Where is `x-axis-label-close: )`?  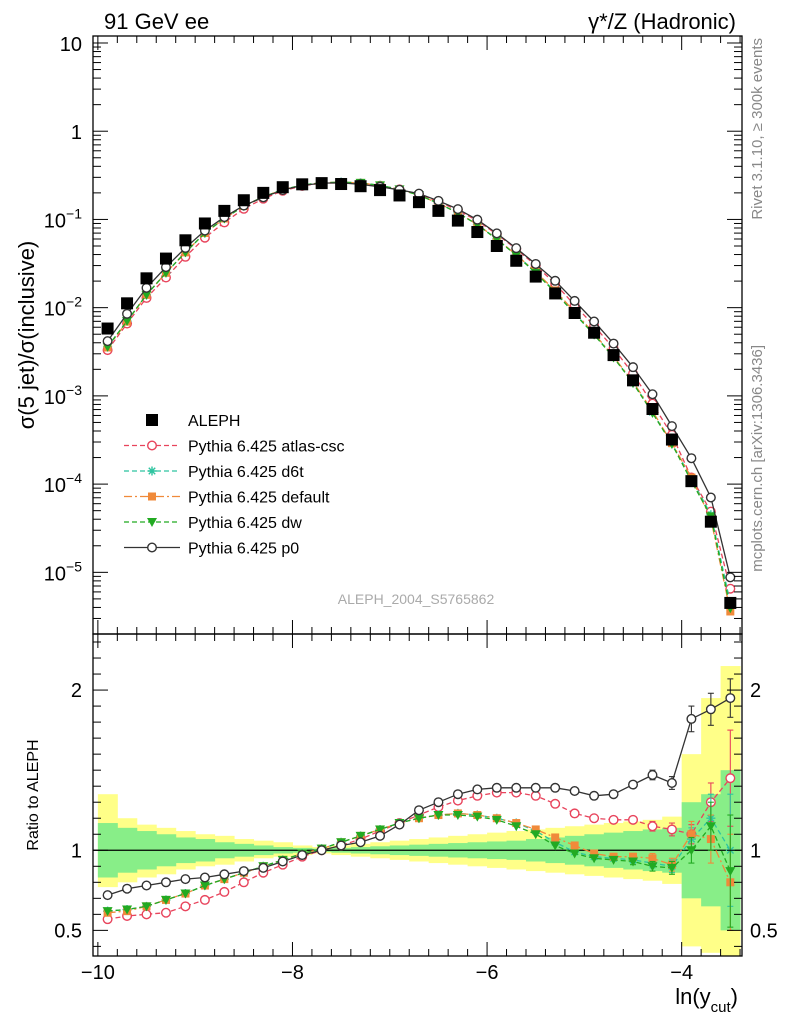
x-axis-label-close: ) is located at coordinates (734, 996).